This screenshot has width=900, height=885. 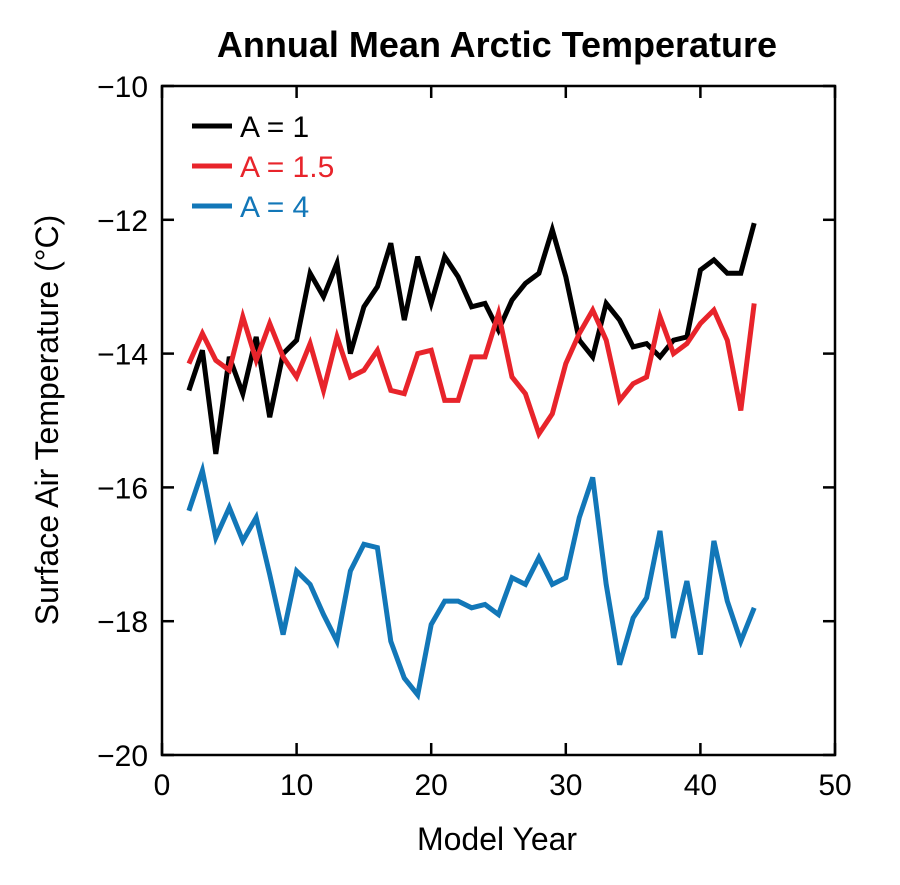 I want to click on x-axis-label: Model Year, so click(x=497, y=839).